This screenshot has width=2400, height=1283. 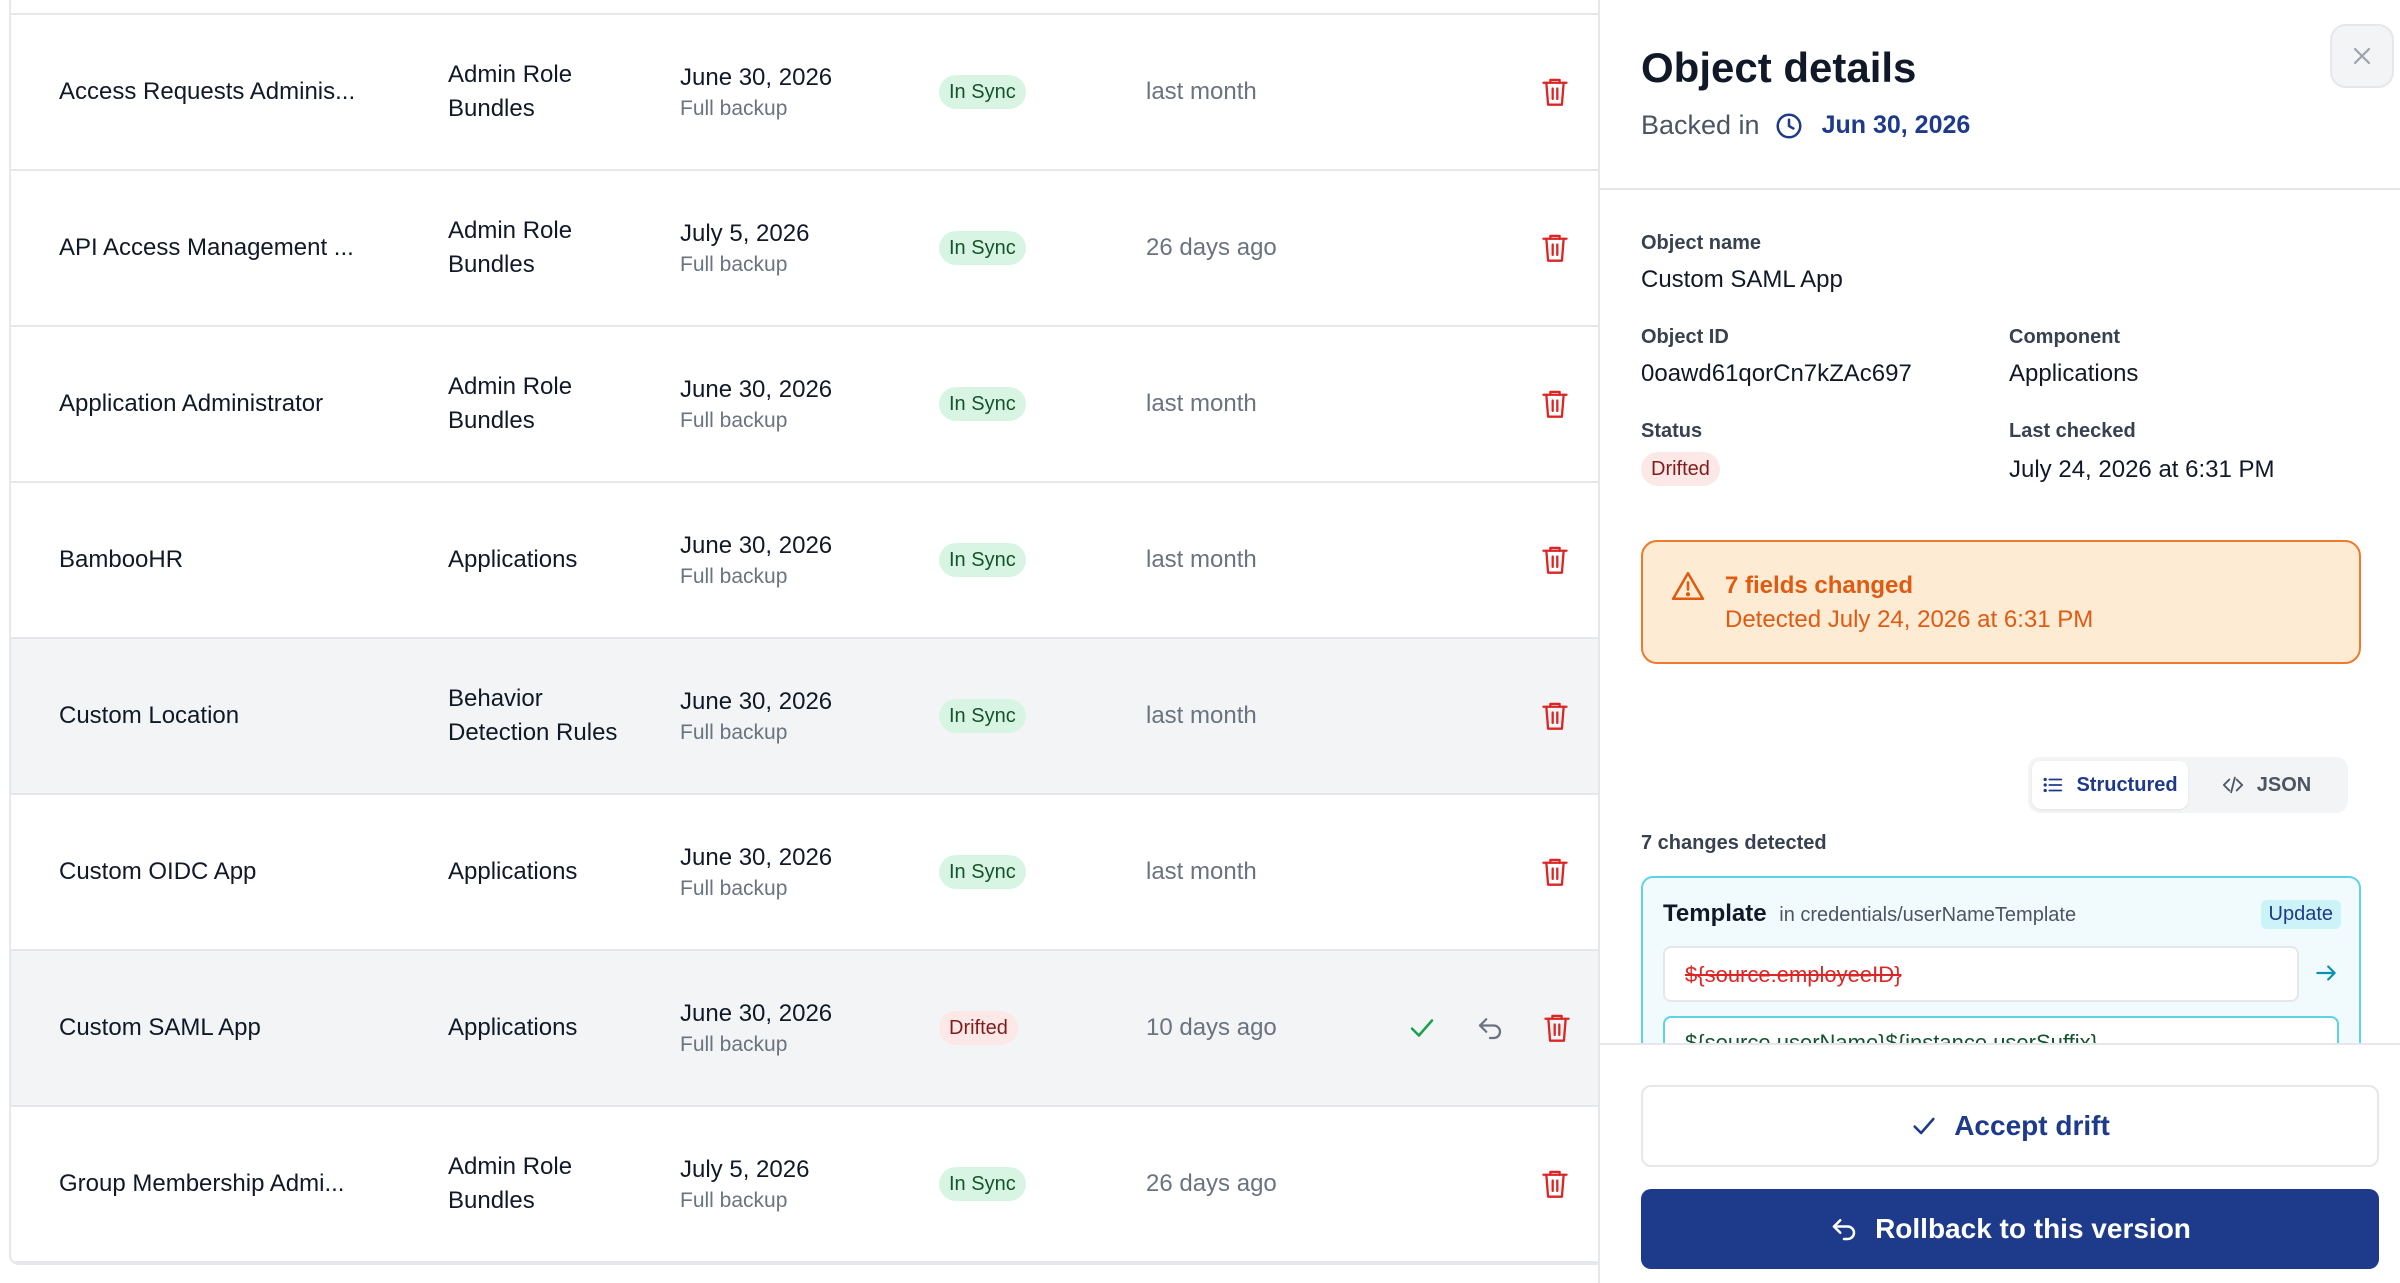 I want to click on object-name-cell: BambooHR, so click(x=121, y=559).